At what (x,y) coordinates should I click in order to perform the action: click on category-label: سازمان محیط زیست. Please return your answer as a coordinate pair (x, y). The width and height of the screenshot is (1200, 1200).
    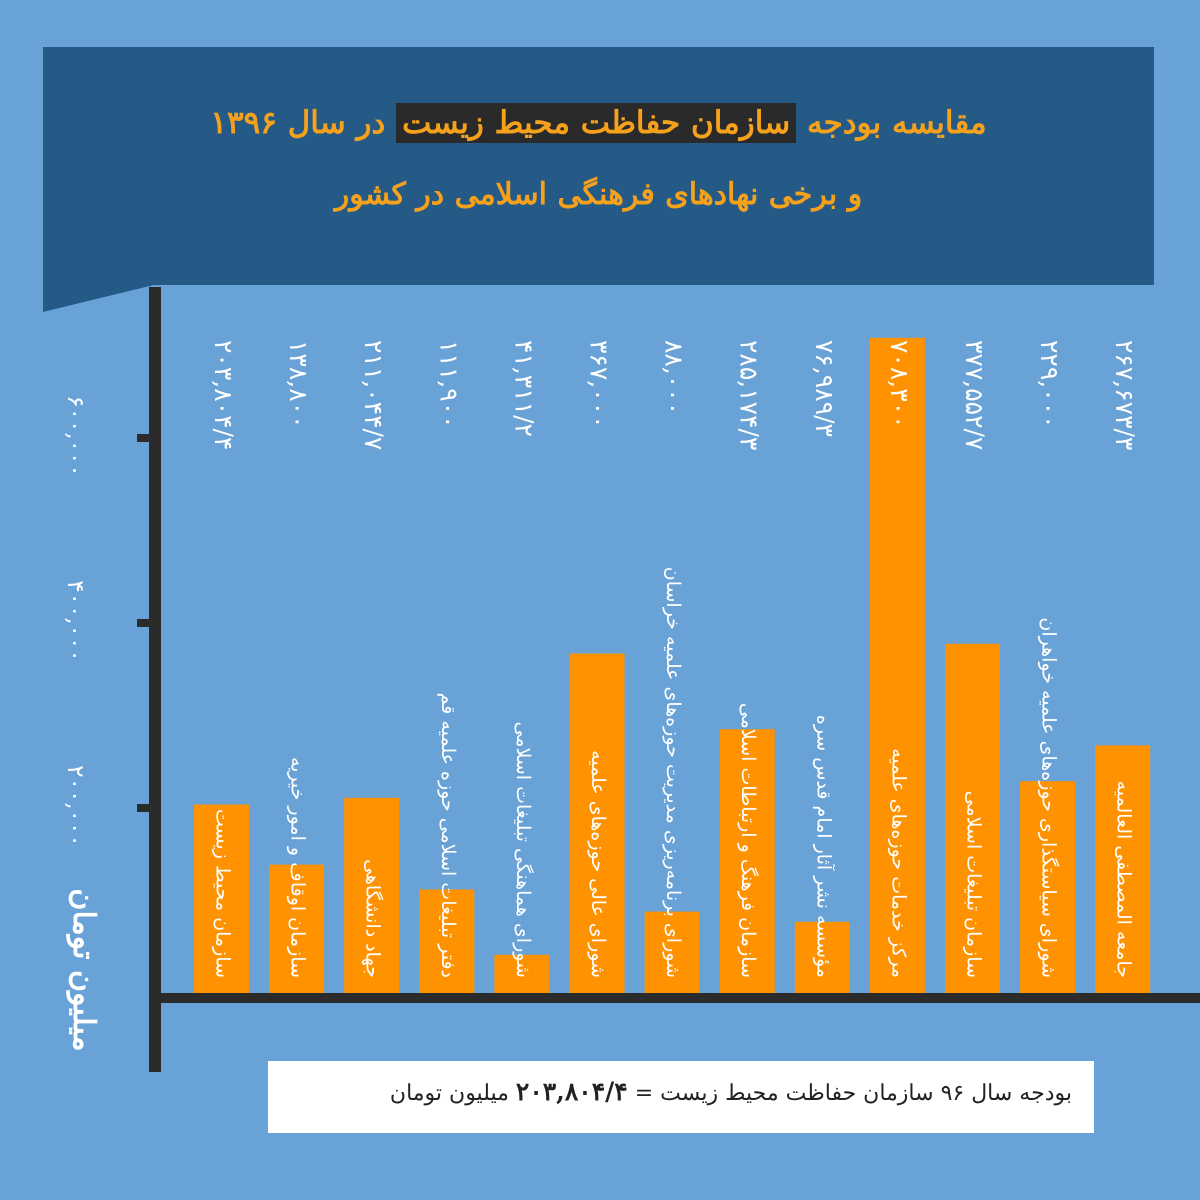
    Looking at the image, I should click on (223, 893).